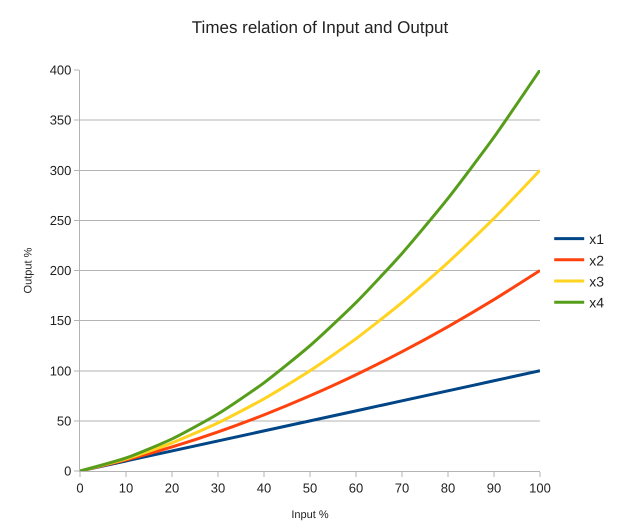 The height and width of the screenshot is (531, 640). What do you see at coordinates (61, 270) in the screenshot?
I see `y-tick-label: 200` at bounding box center [61, 270].